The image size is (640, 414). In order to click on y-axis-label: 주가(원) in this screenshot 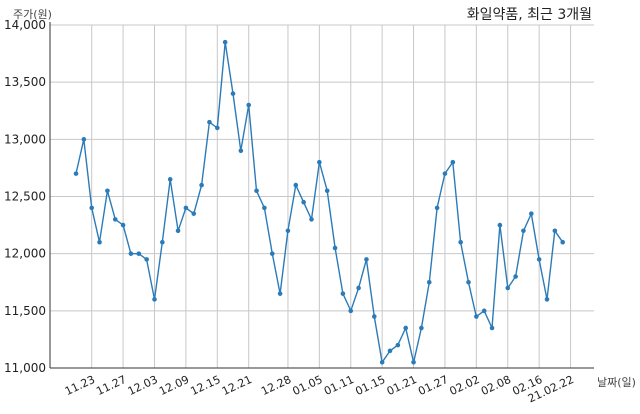, I will do `click(32, 14)`.